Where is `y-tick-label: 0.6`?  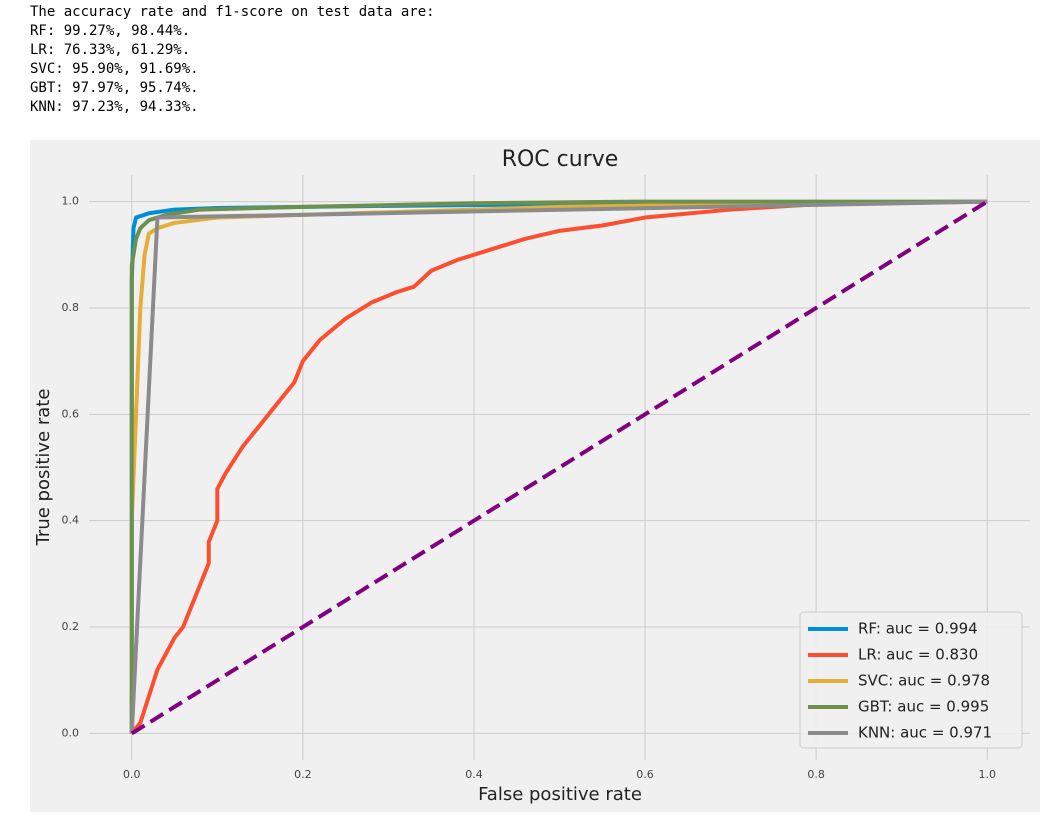 y-tick-label: 0.6 is located at coordinates (71, 413).